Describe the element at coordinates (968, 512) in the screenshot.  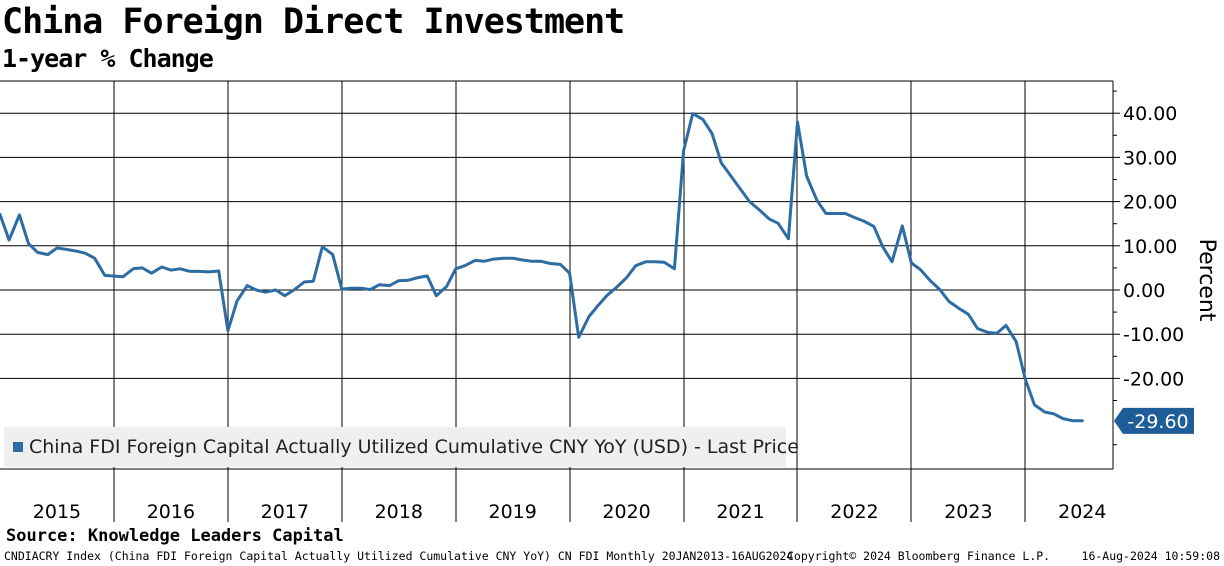
I see `x-tick-label: 2023` at that location.